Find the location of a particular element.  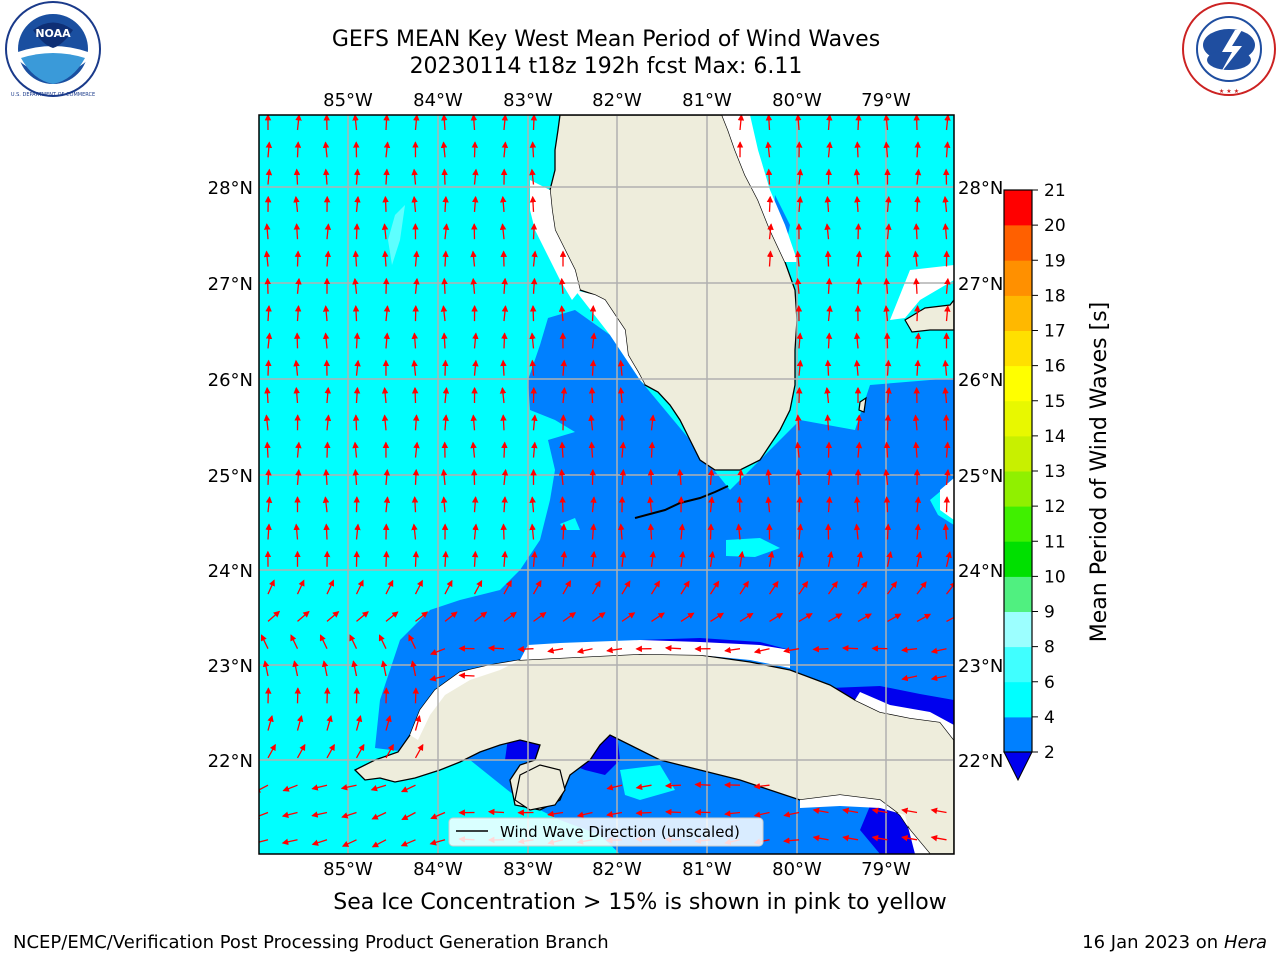

lon-tick-label-bottom: 85°W is located at coordinates (348, 869).